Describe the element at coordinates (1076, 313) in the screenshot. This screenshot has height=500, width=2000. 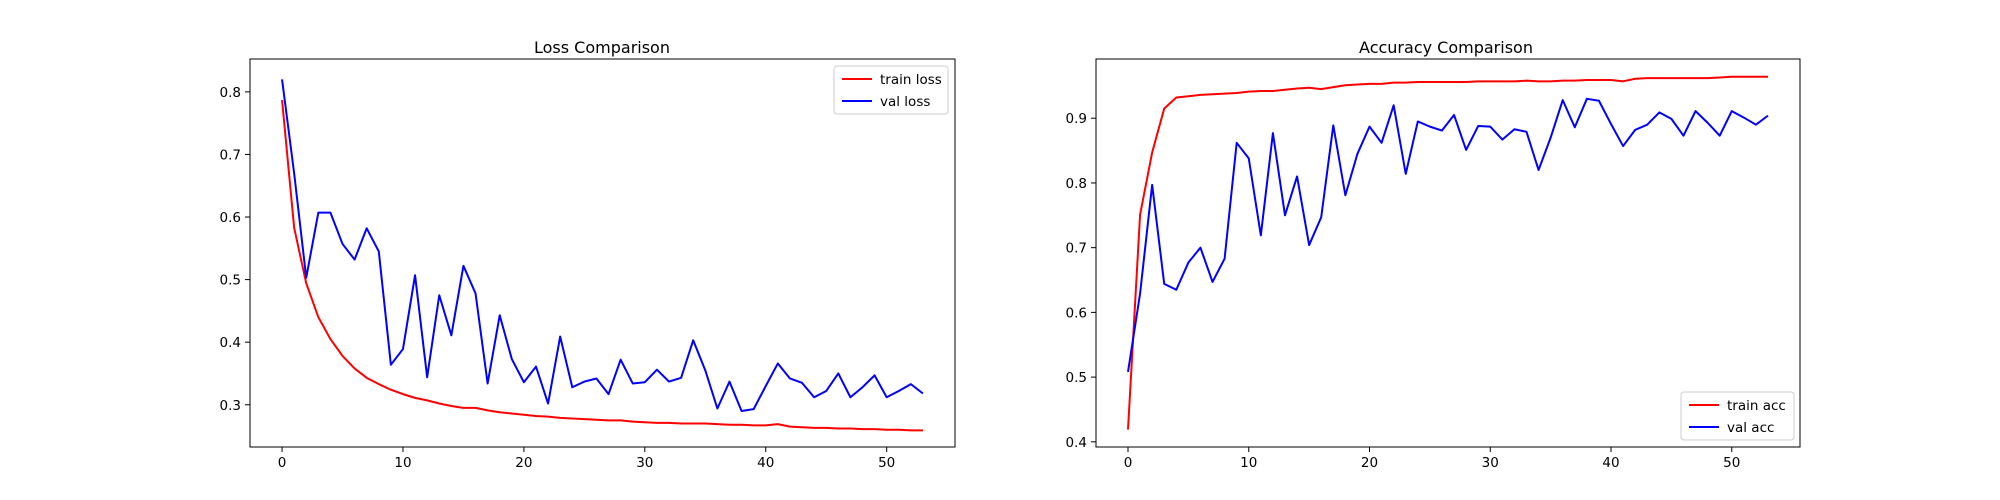
I see `acc-y-tick-label: 0.6` at that location.